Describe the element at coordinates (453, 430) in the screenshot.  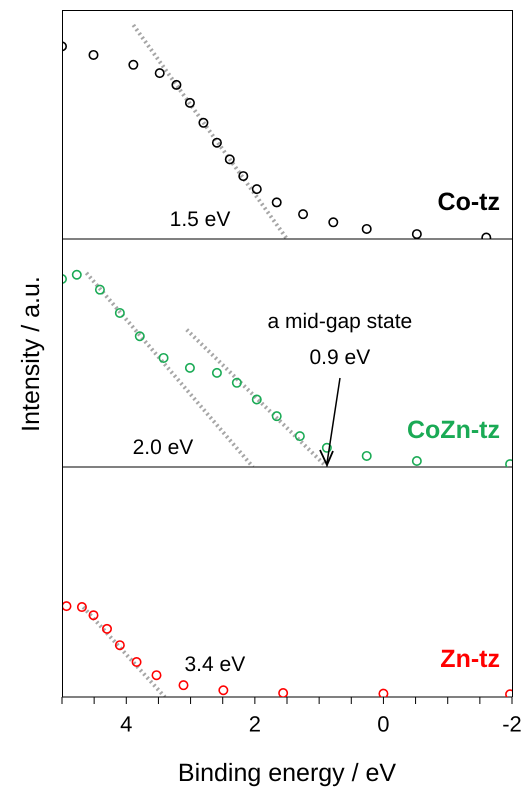
I see `series-label: CoZn-tz` at that location.